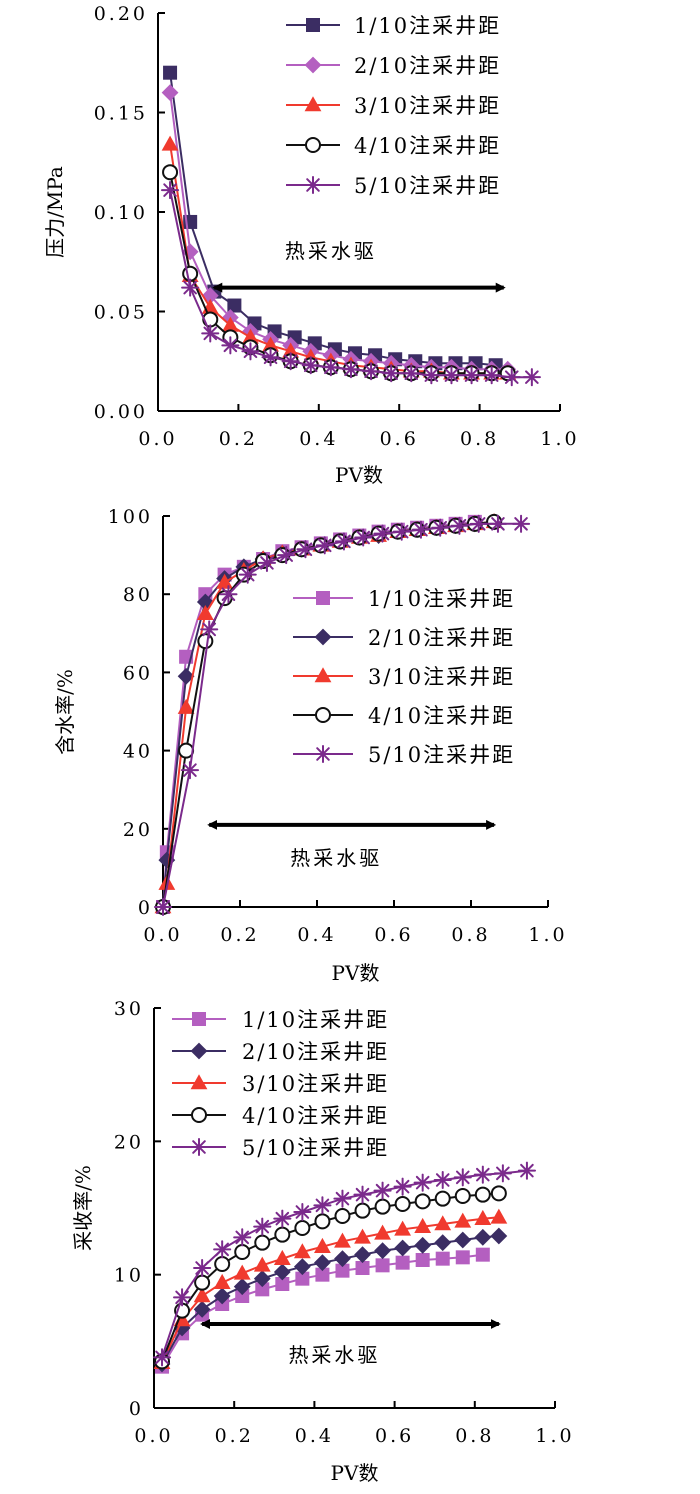  I want to click on y-tick-label: 100, so click(130, 517).